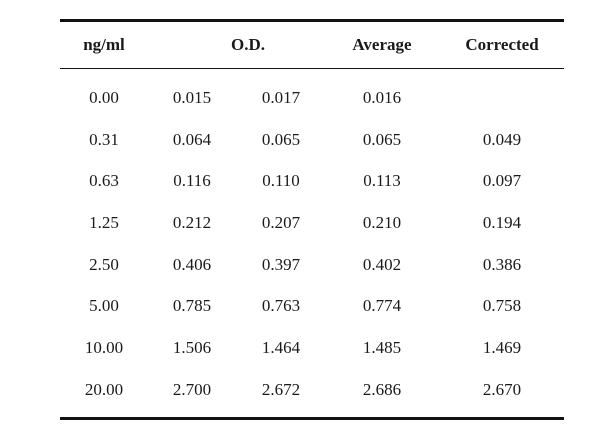  Describe the element at coordinates (192, 389) in the screenshot. I see `cell-od-1: 2.700` at that location.